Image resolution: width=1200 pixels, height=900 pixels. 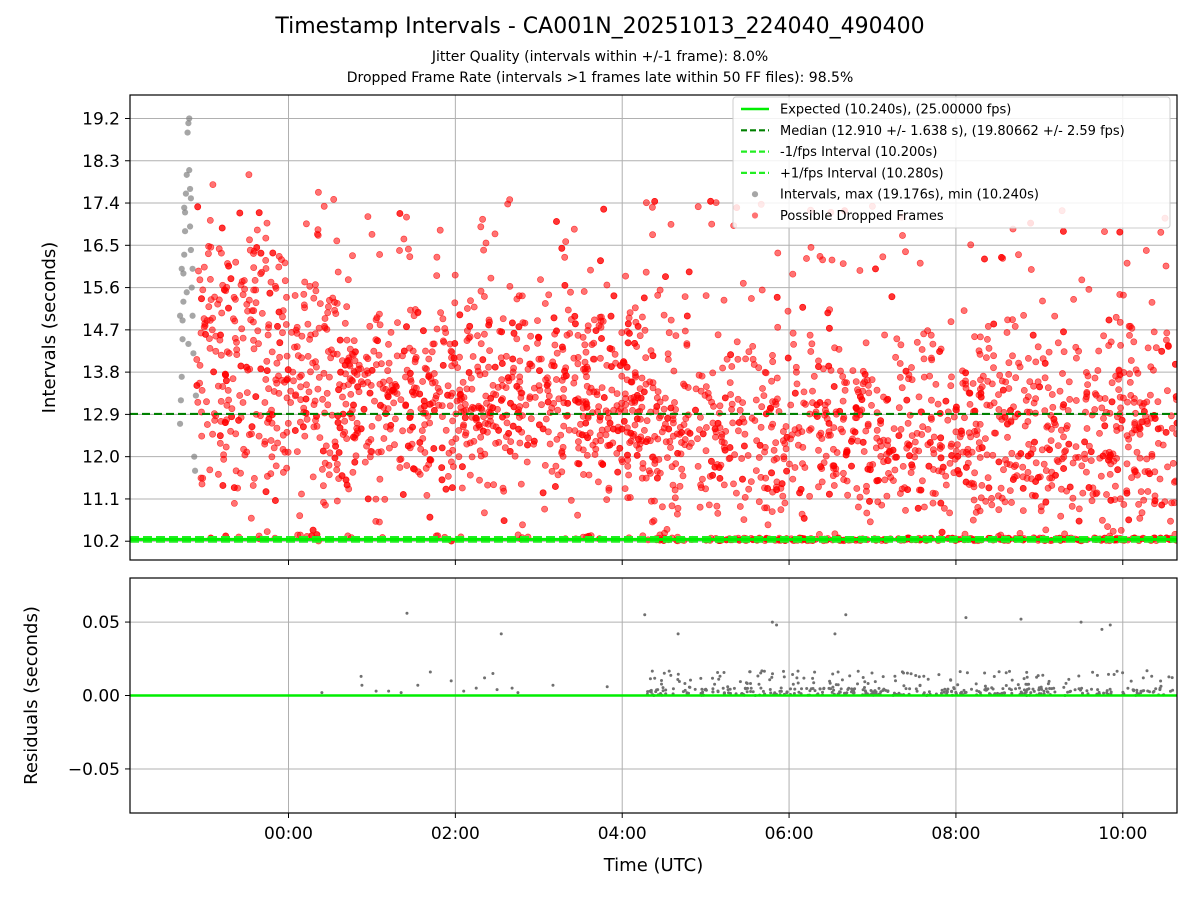 I want to click on x-tick-label: 02:00, so click(x=455, y=834).